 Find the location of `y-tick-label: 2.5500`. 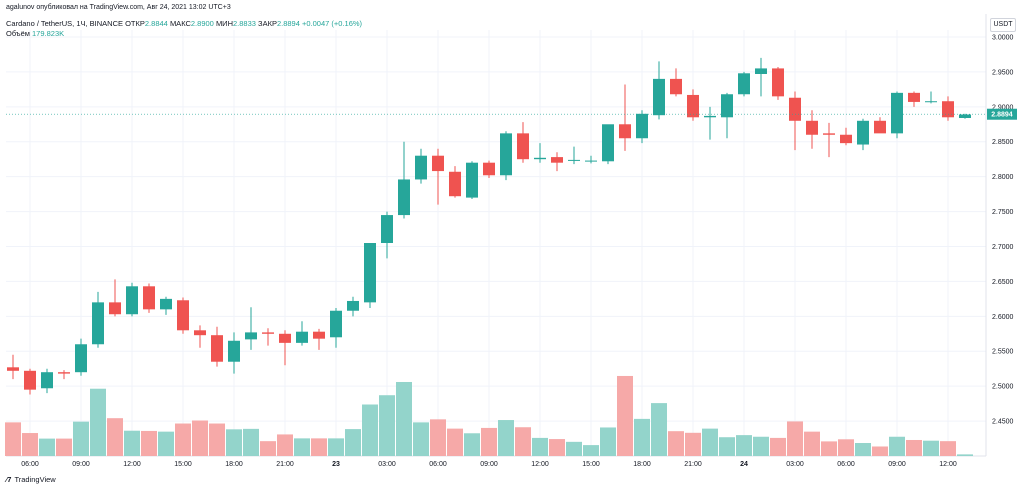

y-tick-label: 2.5500 is located at coordinates (1003, 352).